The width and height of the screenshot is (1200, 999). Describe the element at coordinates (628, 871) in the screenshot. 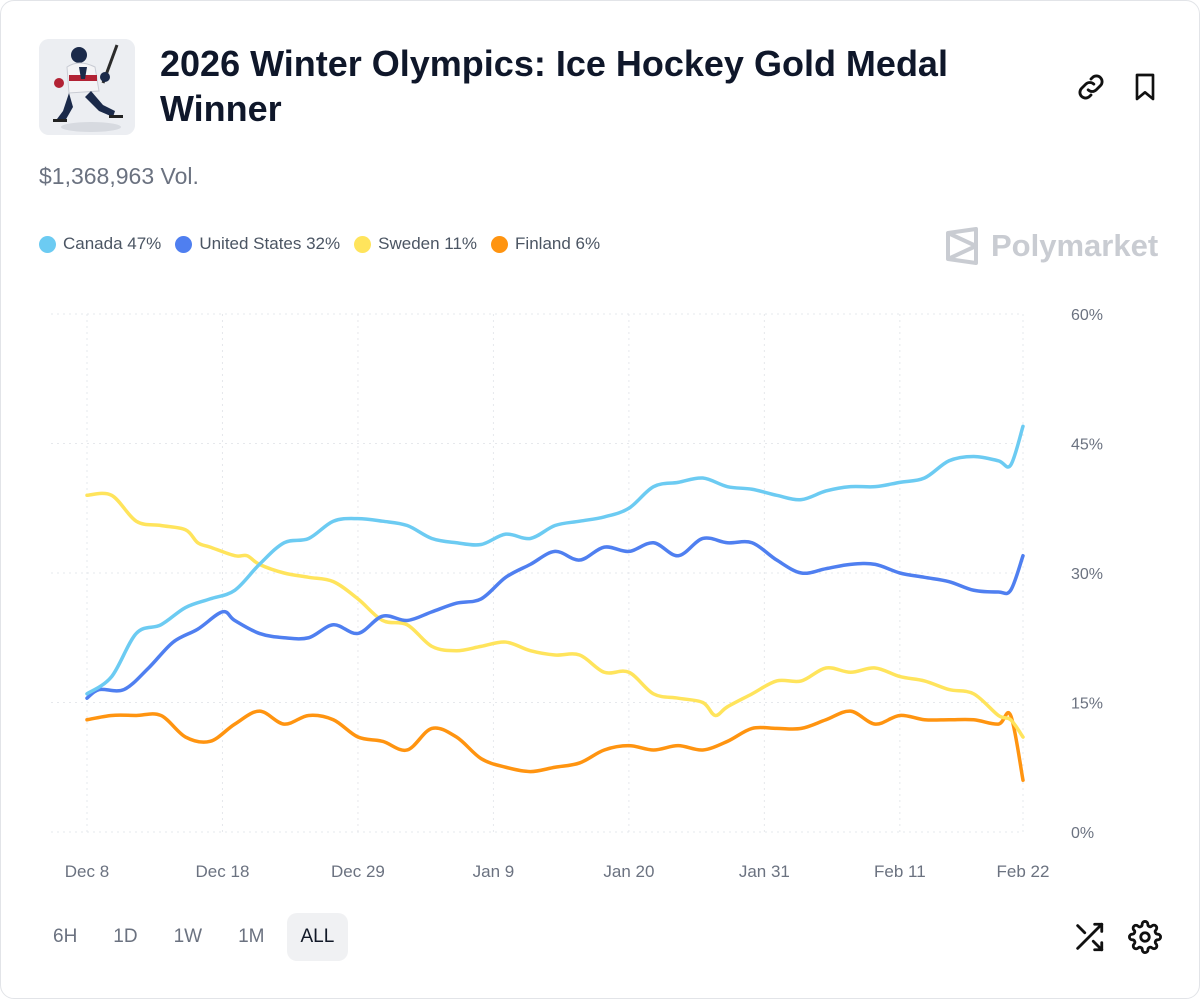

I see `x-tick-label: Jan 20` at that location.